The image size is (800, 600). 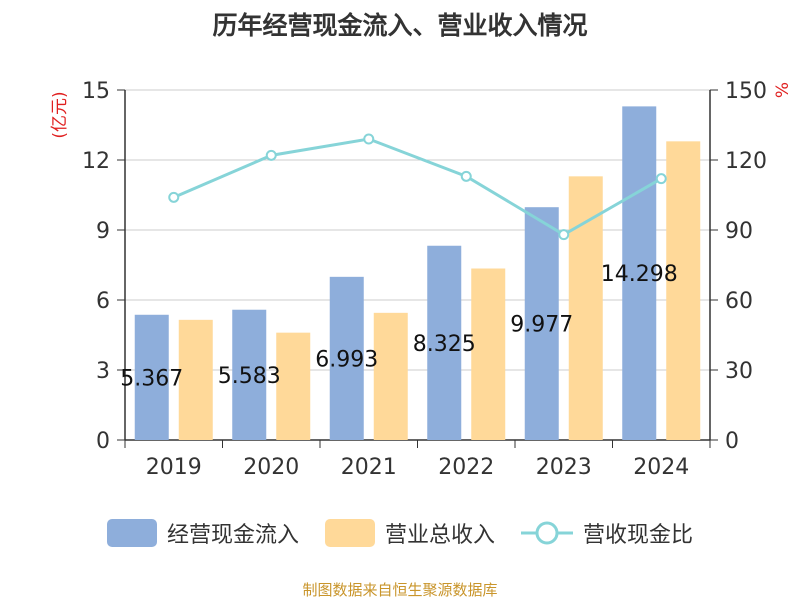 What do you see at coordinates (103, 371) in the screenshot?
I see `y-left-tick-label: 3` at bounding box center [103, 371].